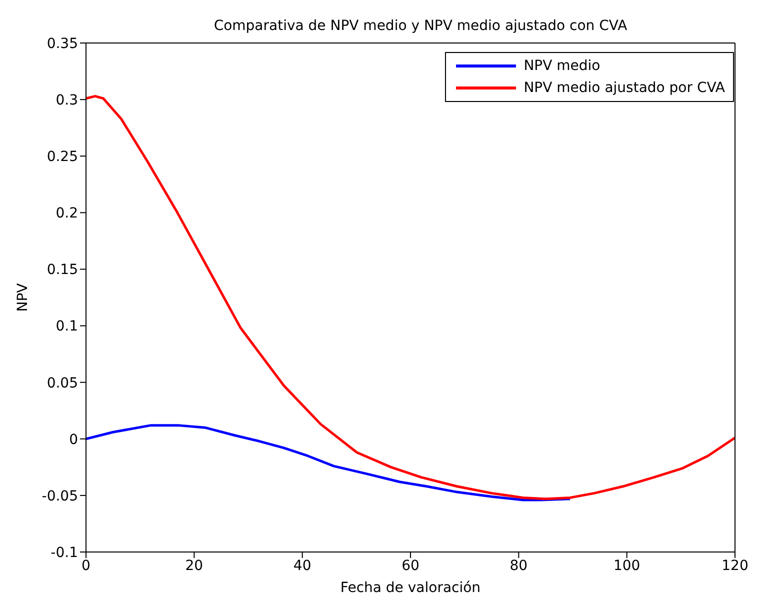  I want to click on x-tick-label: 60, so click(411, 566).